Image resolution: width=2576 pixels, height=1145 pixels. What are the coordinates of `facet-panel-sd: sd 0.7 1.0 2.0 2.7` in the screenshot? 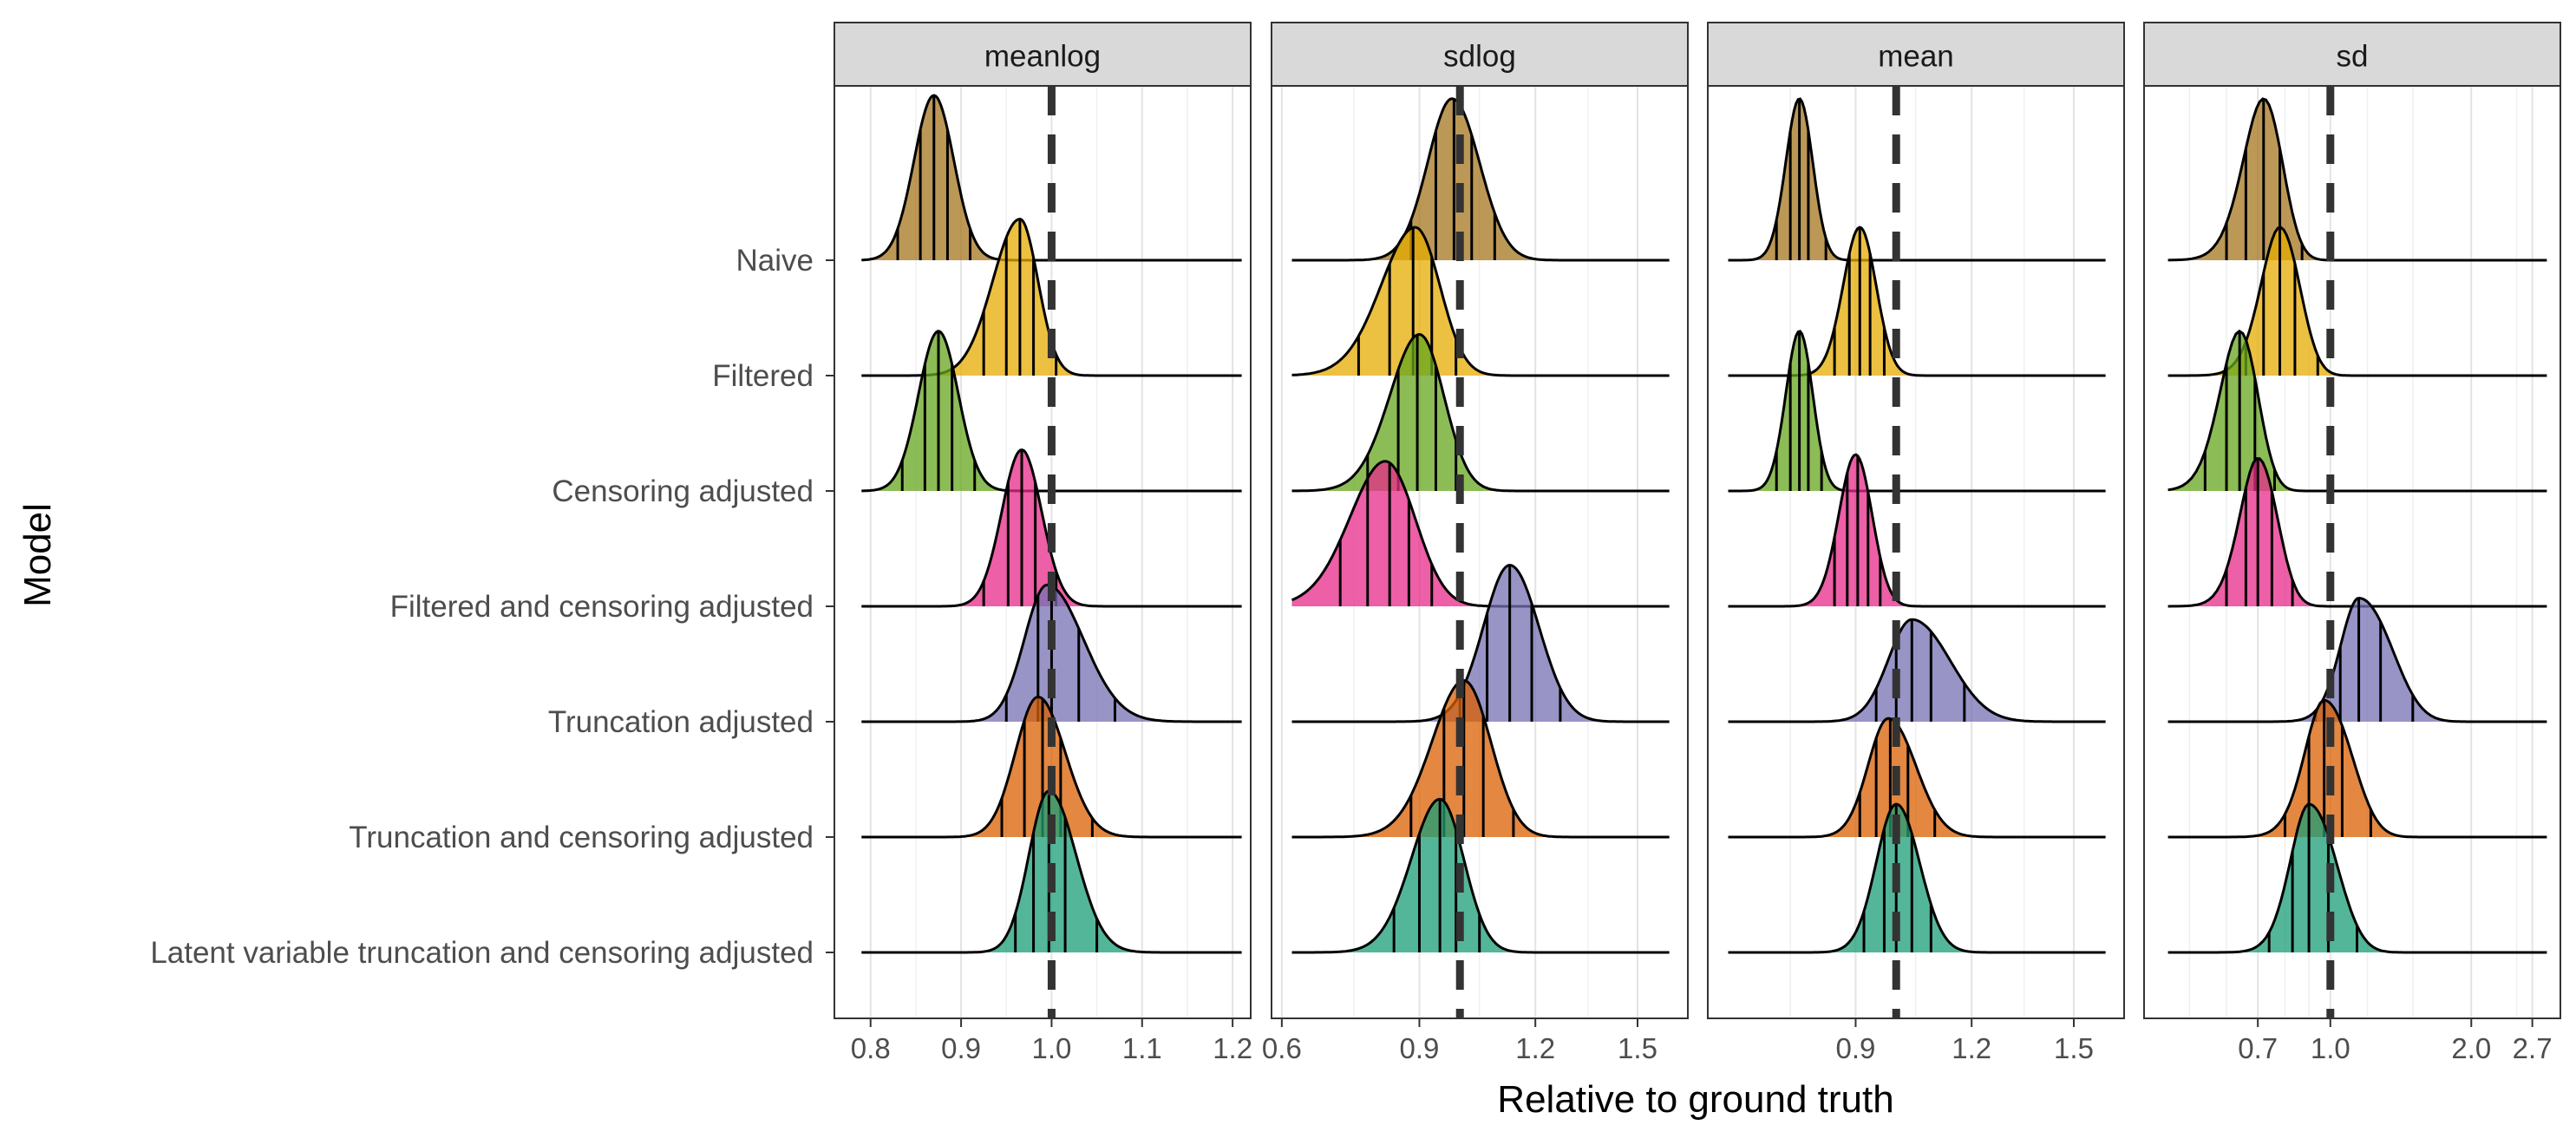 It's located at (2352, 543).